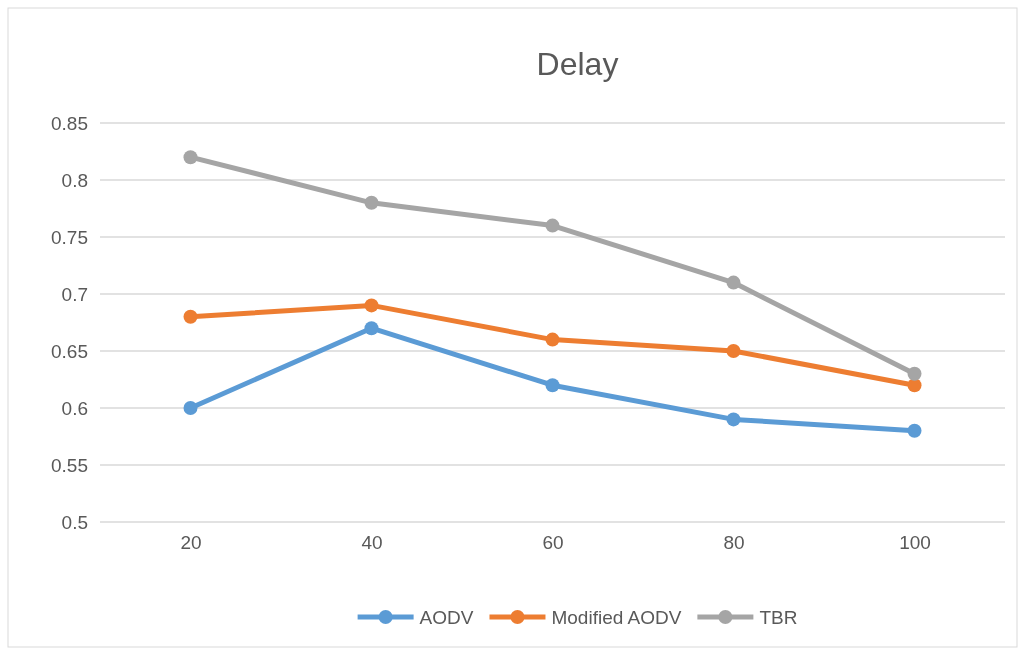 Image resolution: width=1025 pixels, height=655 pixels. Describe the element at coordinates (778, 617) in the screenshot. I see `legend-label: TBR` at that location.